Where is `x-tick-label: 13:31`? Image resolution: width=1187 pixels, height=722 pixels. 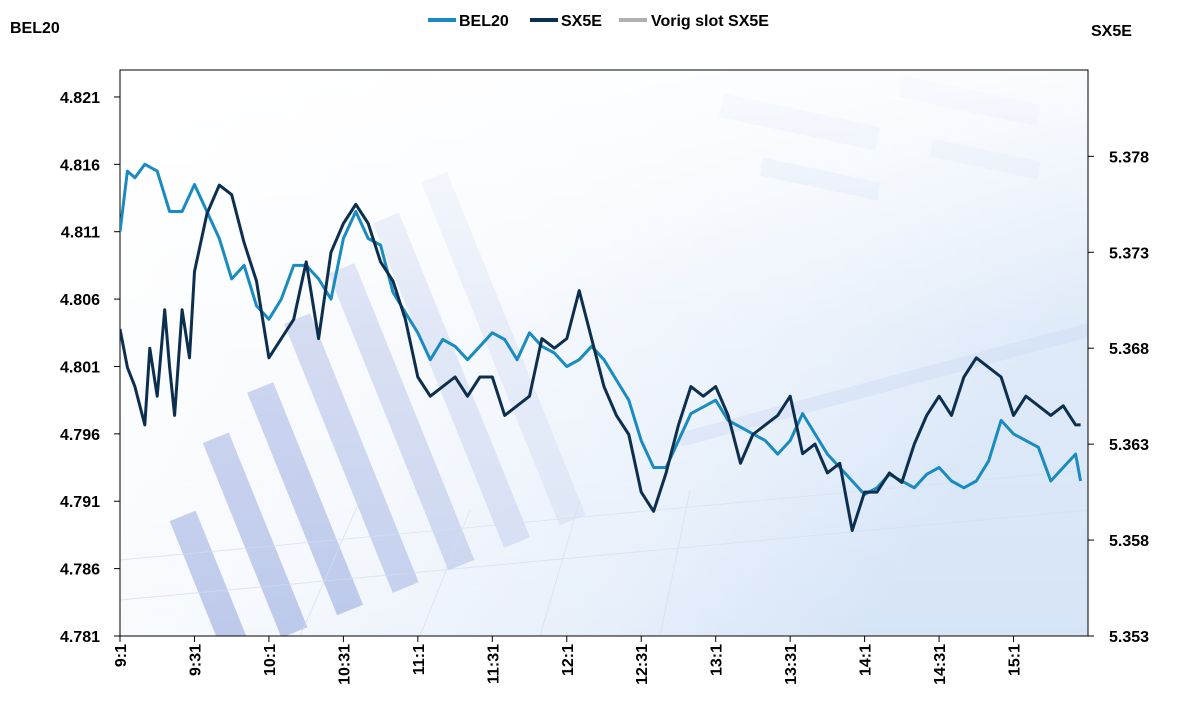 x-tick-label: 13:31 is located at coordinates (791, 664).